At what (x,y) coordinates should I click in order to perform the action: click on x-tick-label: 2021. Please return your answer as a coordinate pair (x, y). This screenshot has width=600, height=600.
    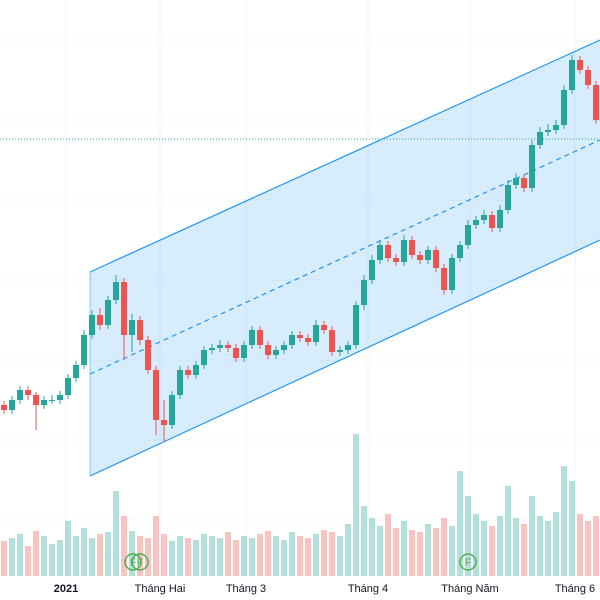
    Looking at the image, I should click on (66, 589).